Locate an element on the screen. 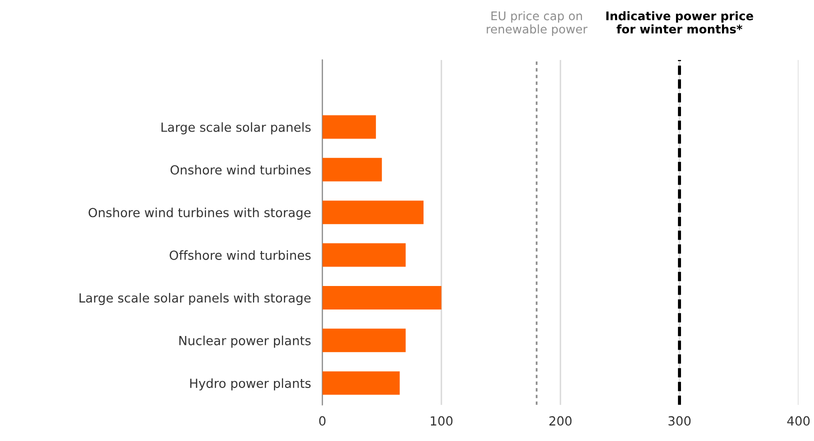 The image size is (814, 441). y-tick-label: Nuclear power plants is located at coordinates (245, 342).